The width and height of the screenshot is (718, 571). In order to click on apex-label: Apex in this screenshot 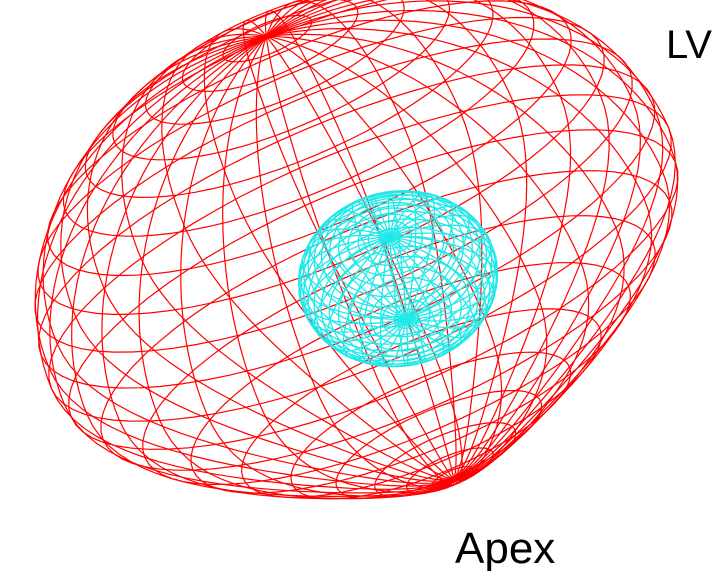, I will do `click(505, 547)`.